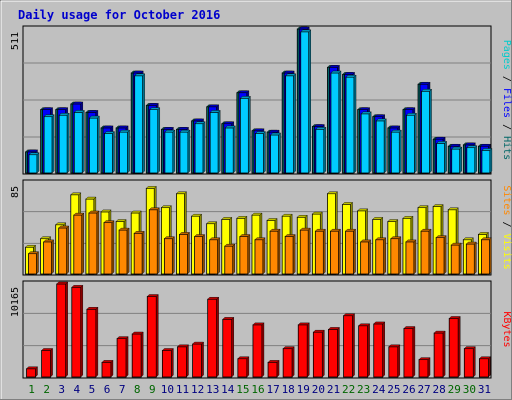  Describe the element at coordinates (340, 122) in the screenshot. I see `bar-hits-day-21-side` at that location.